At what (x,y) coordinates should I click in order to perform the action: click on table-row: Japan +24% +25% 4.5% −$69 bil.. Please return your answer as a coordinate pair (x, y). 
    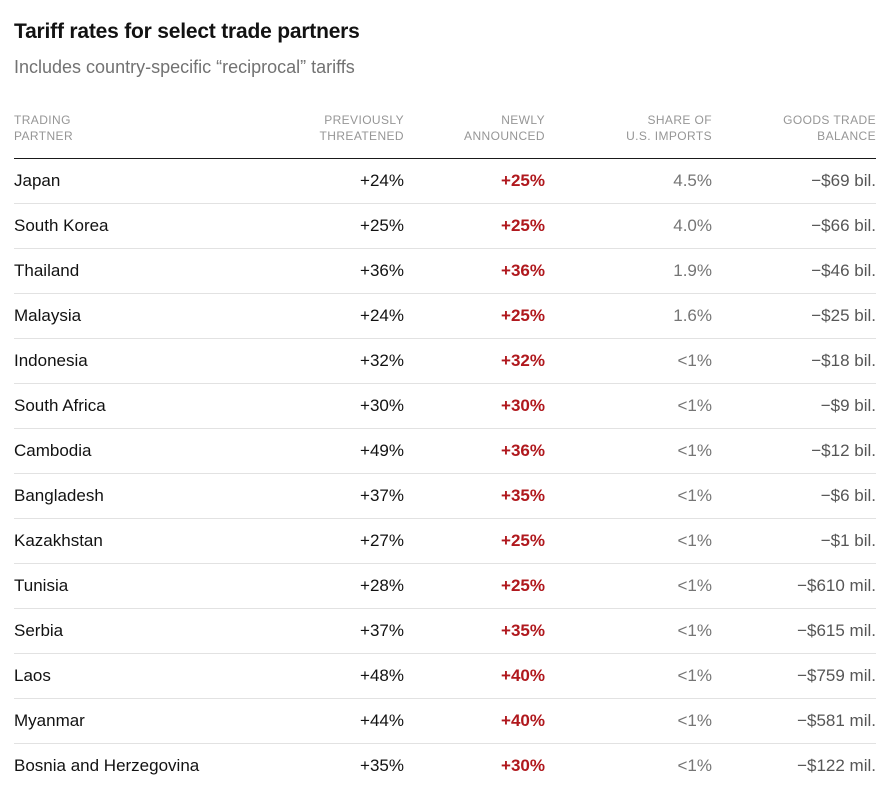
    Looking at the image, I should click on (445, 181).